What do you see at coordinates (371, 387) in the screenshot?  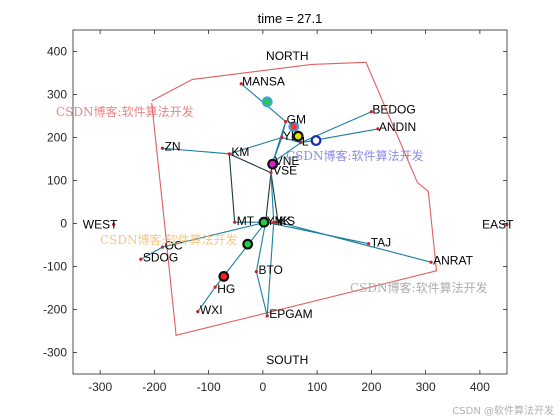 I see `x-tick-label: 200` at bounding box center [371, 387].